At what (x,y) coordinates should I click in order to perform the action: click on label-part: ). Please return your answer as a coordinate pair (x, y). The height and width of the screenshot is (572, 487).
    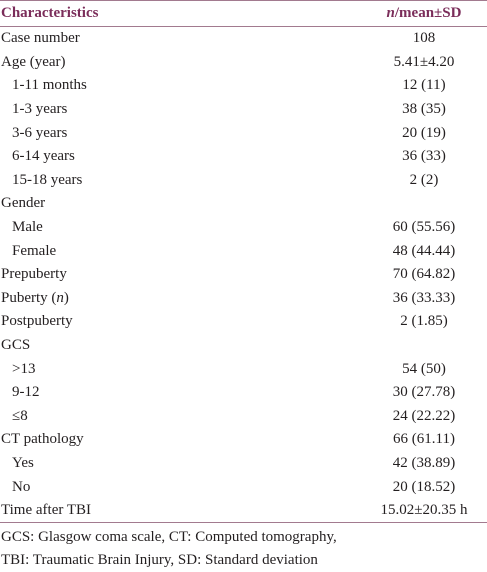
    Looking at the image, I should click on (66, 297).